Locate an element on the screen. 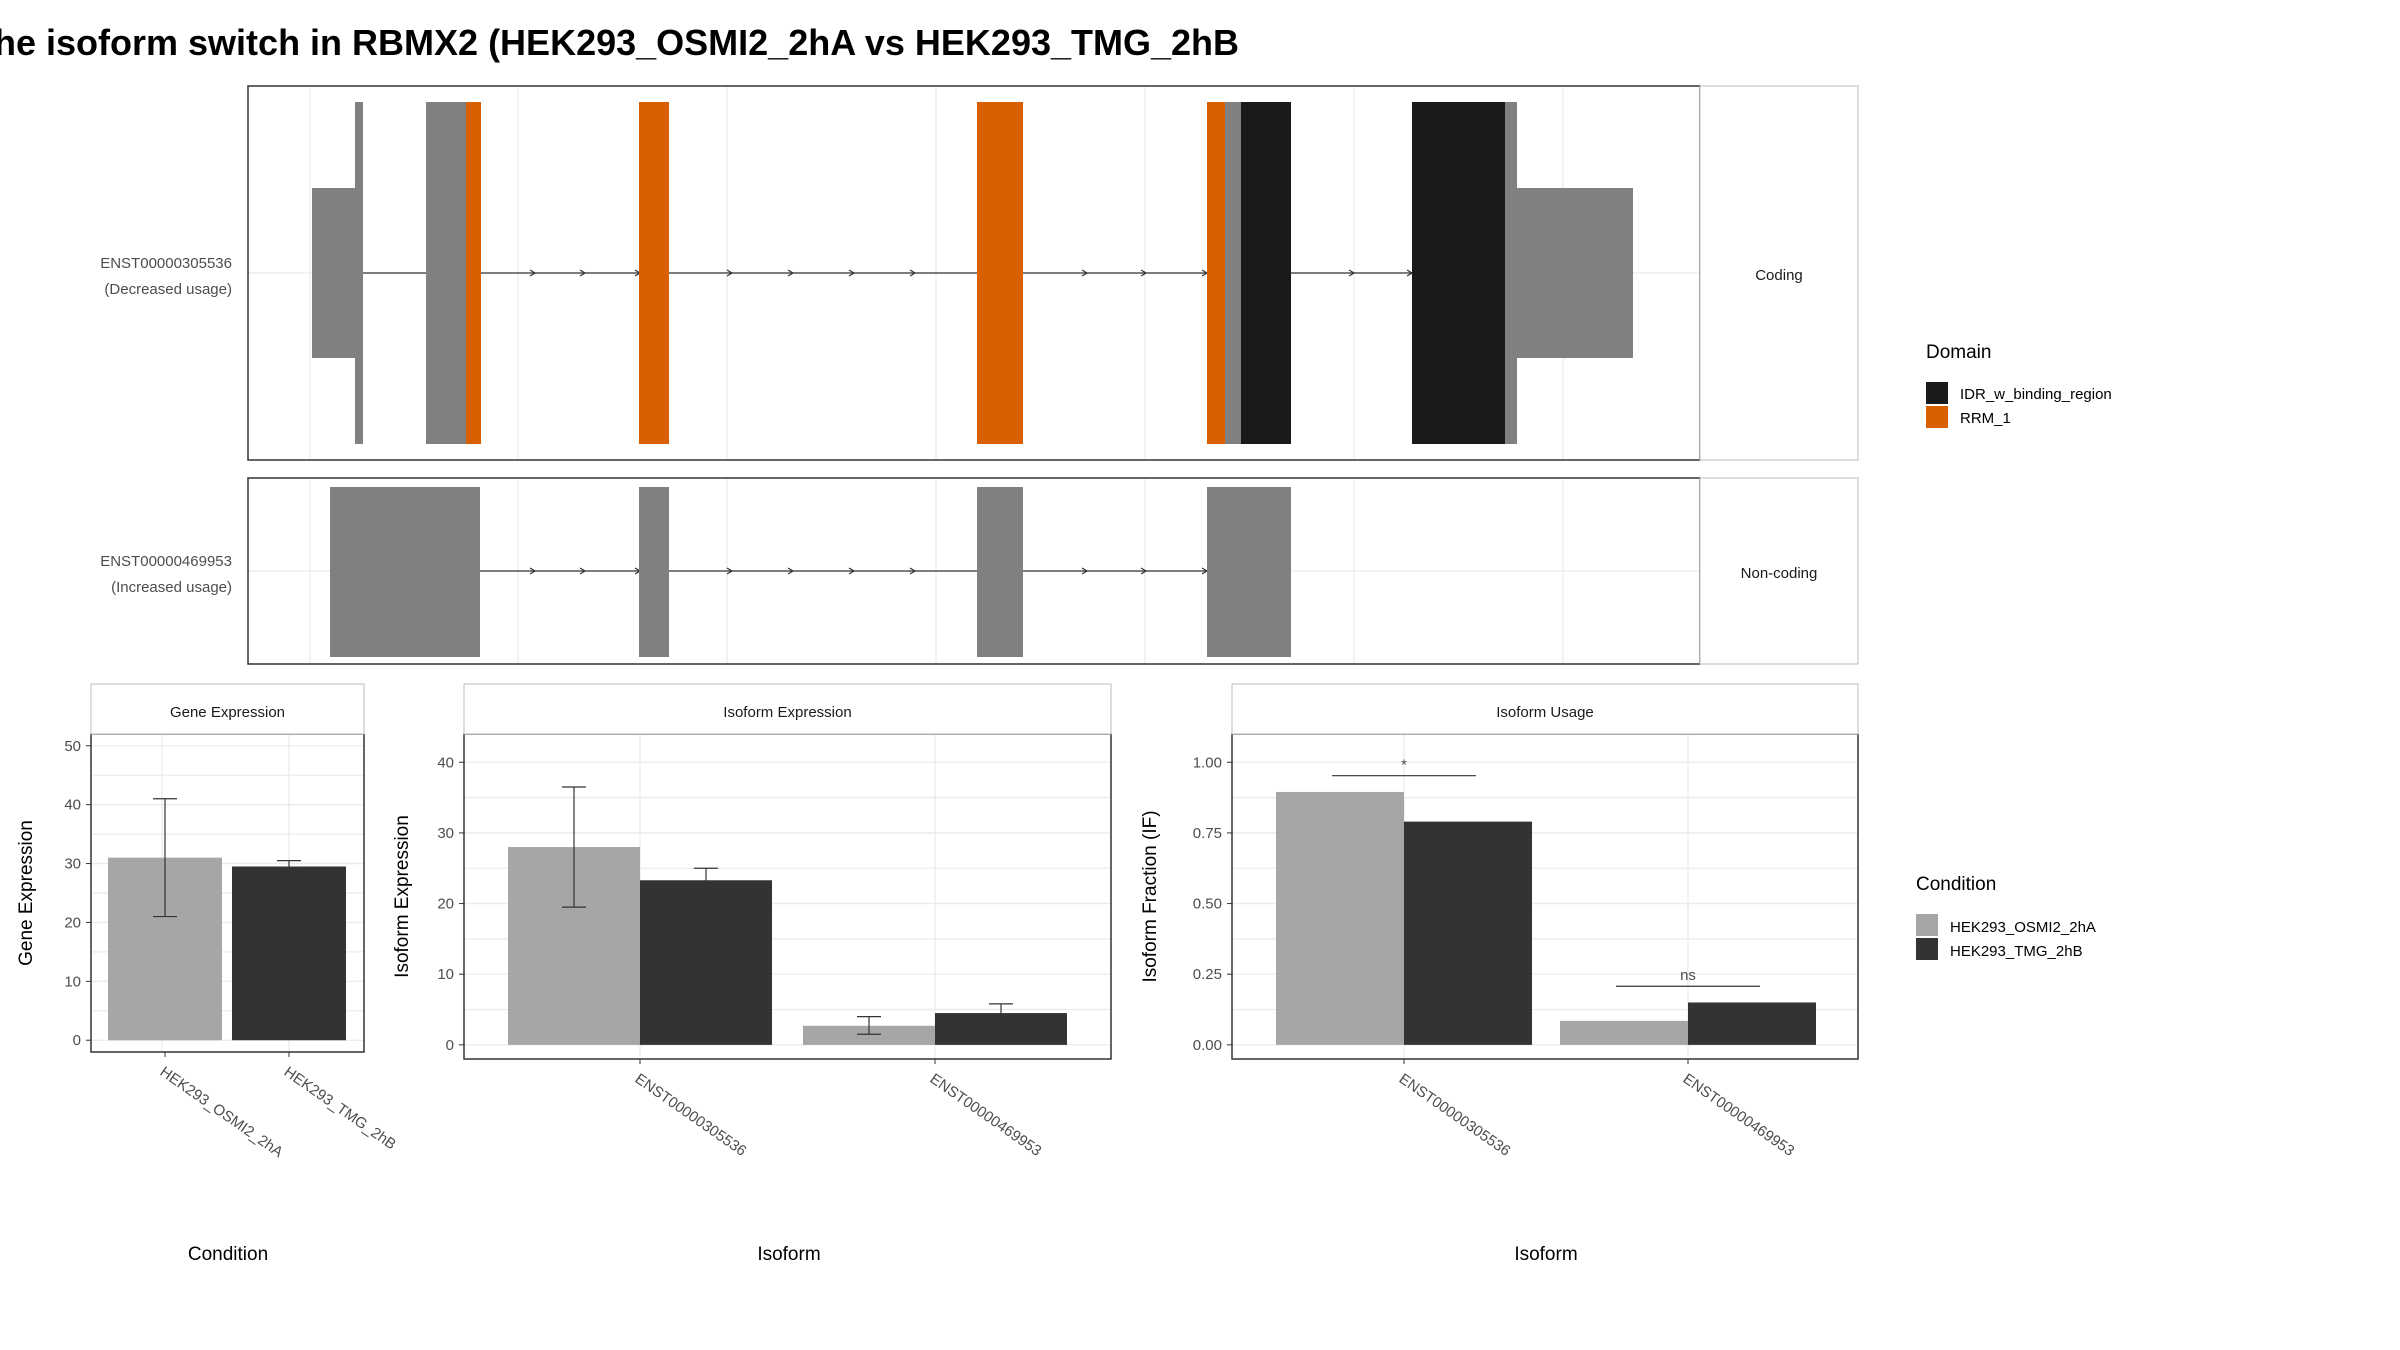  y-tick-label: 0.25 is located at coordinates (1207, 974).